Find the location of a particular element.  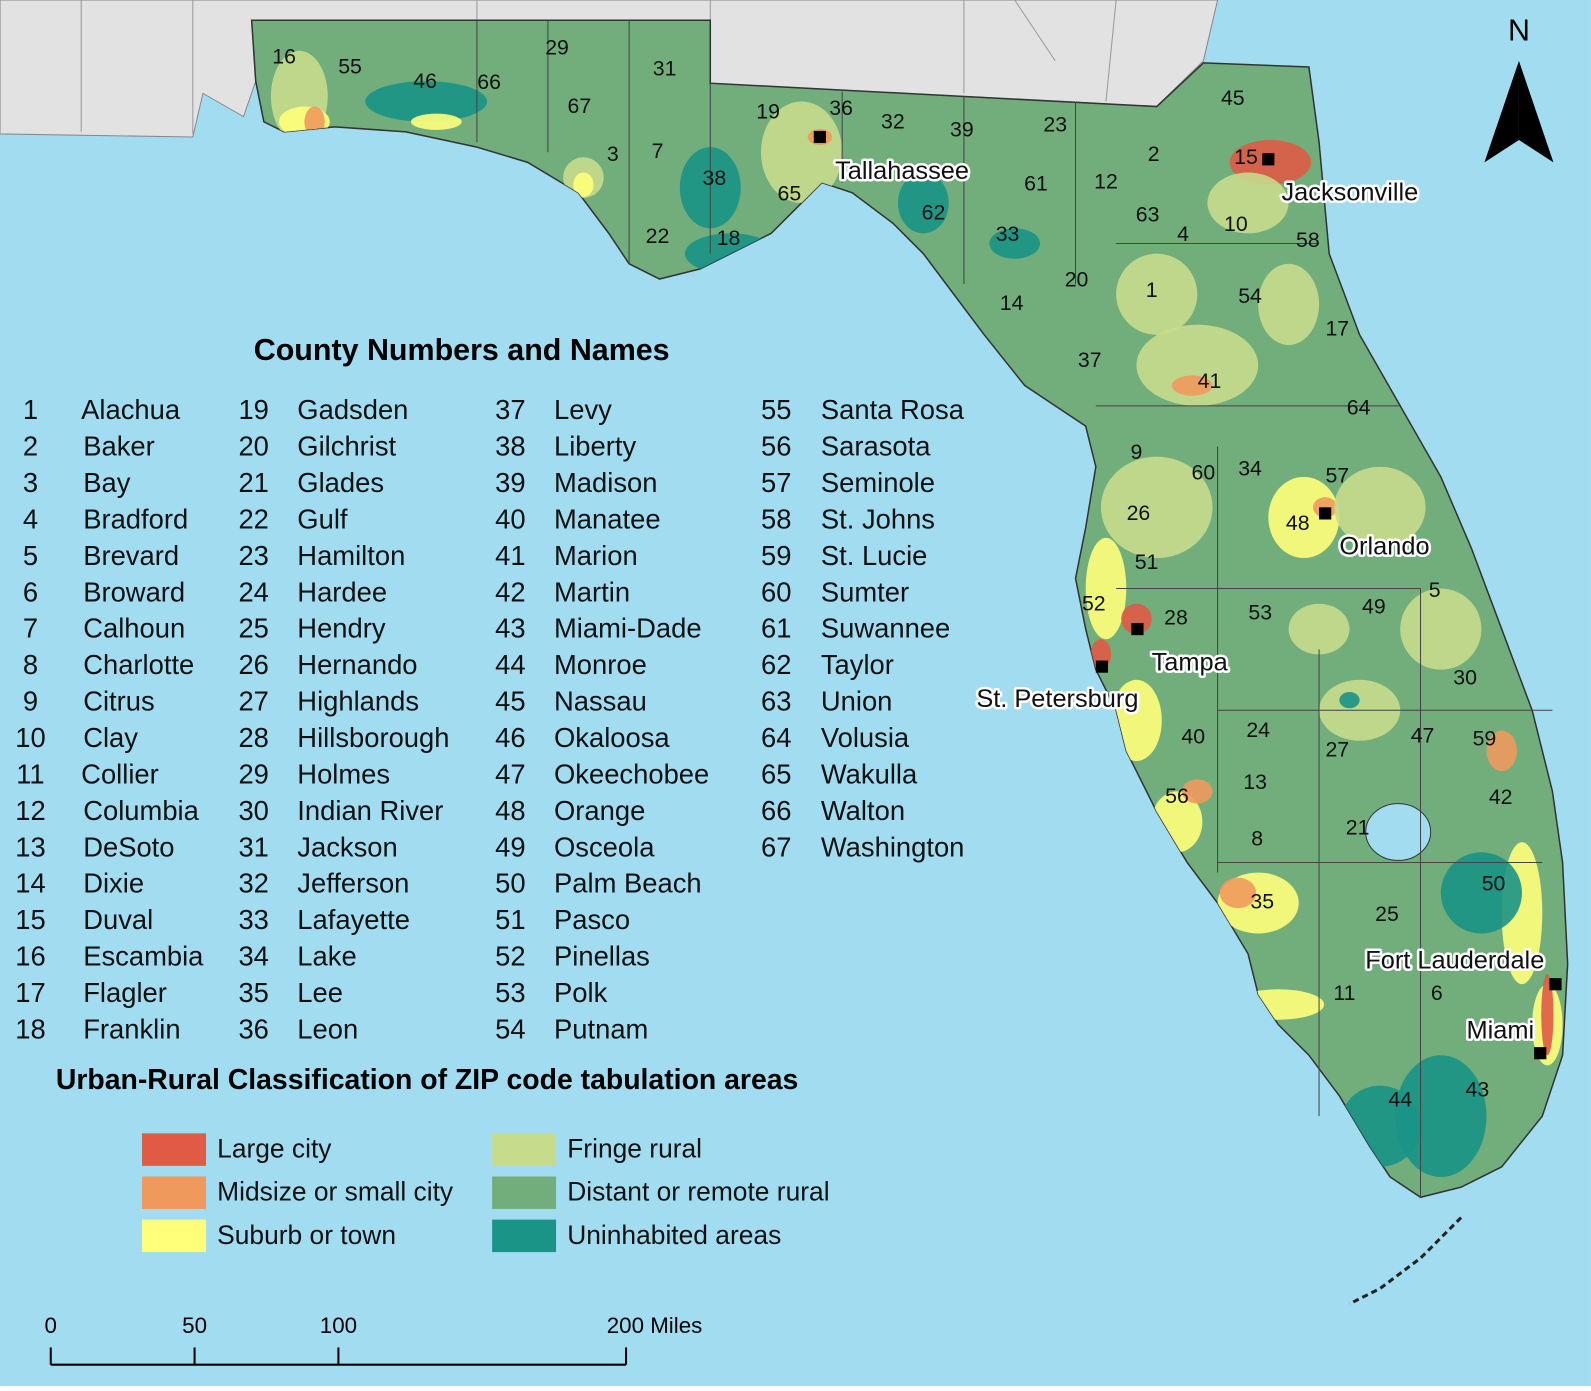

county-number-label: 44 is located at coordinates (1400, 1100).